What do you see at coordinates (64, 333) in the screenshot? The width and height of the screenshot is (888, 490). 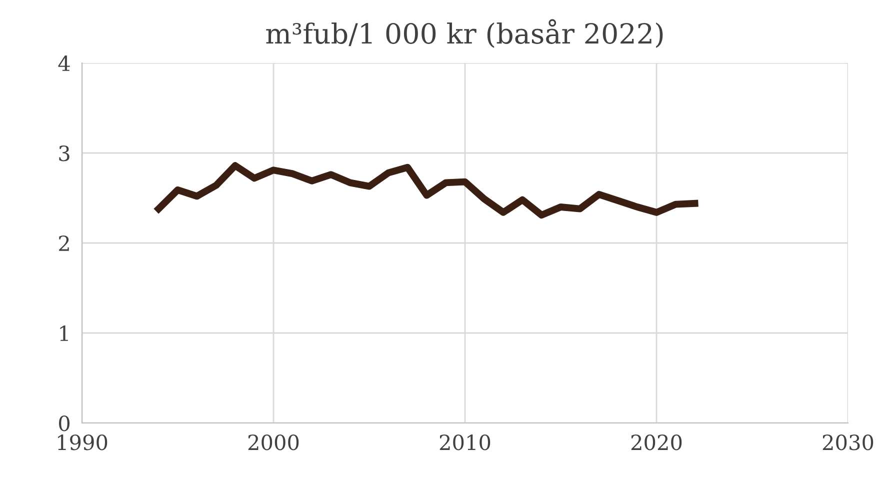 I see `y-tick-label: 1` at bounding box center [64, 333].